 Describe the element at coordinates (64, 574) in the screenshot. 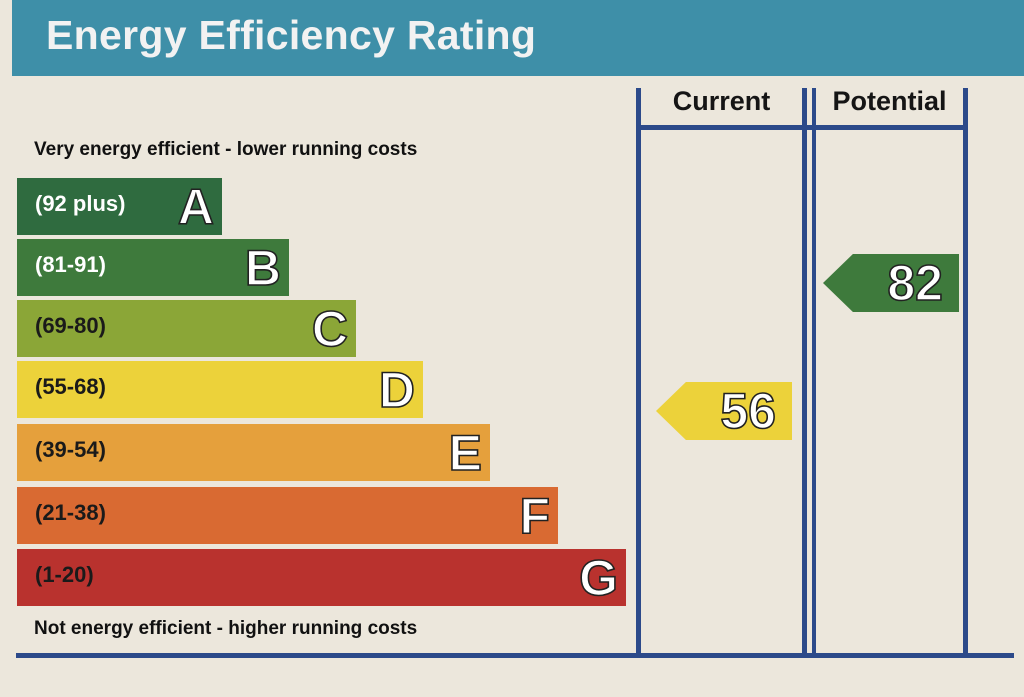

I see `band-range-label: (1-20)` at that location.